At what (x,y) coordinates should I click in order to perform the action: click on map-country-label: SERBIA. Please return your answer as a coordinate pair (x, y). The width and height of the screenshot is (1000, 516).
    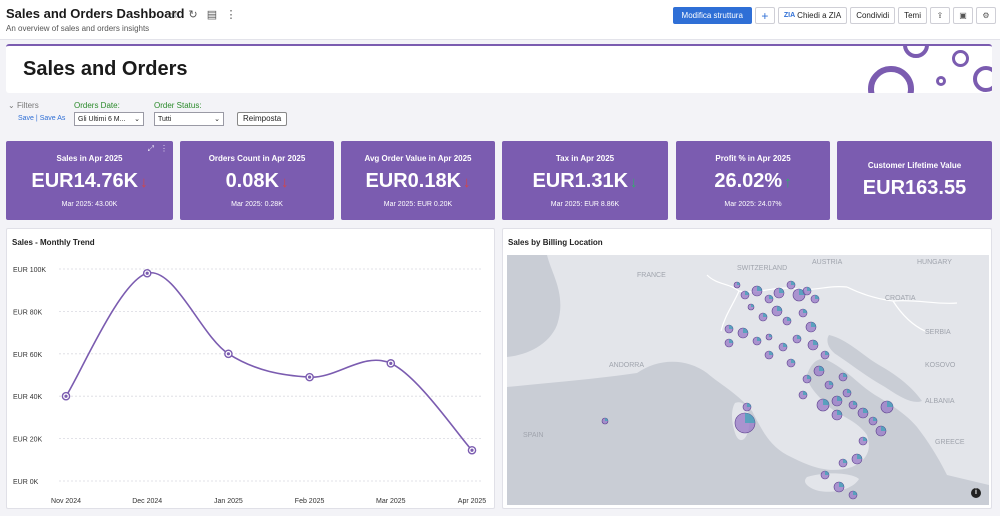
    Looking at the image, I should click on (938, 332).